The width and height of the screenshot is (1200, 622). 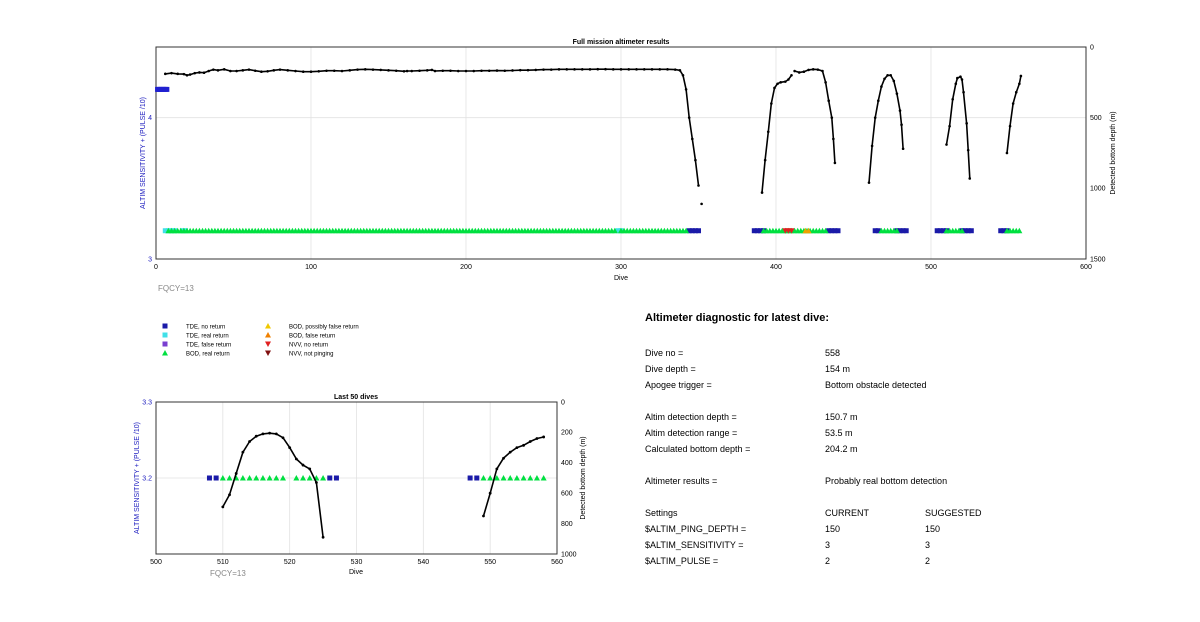 What do you see at coordinates (682, 561) in the screenshot?
I see `pulse-label: $ALTIM_PULSE =` at bounding box center [682, 561].